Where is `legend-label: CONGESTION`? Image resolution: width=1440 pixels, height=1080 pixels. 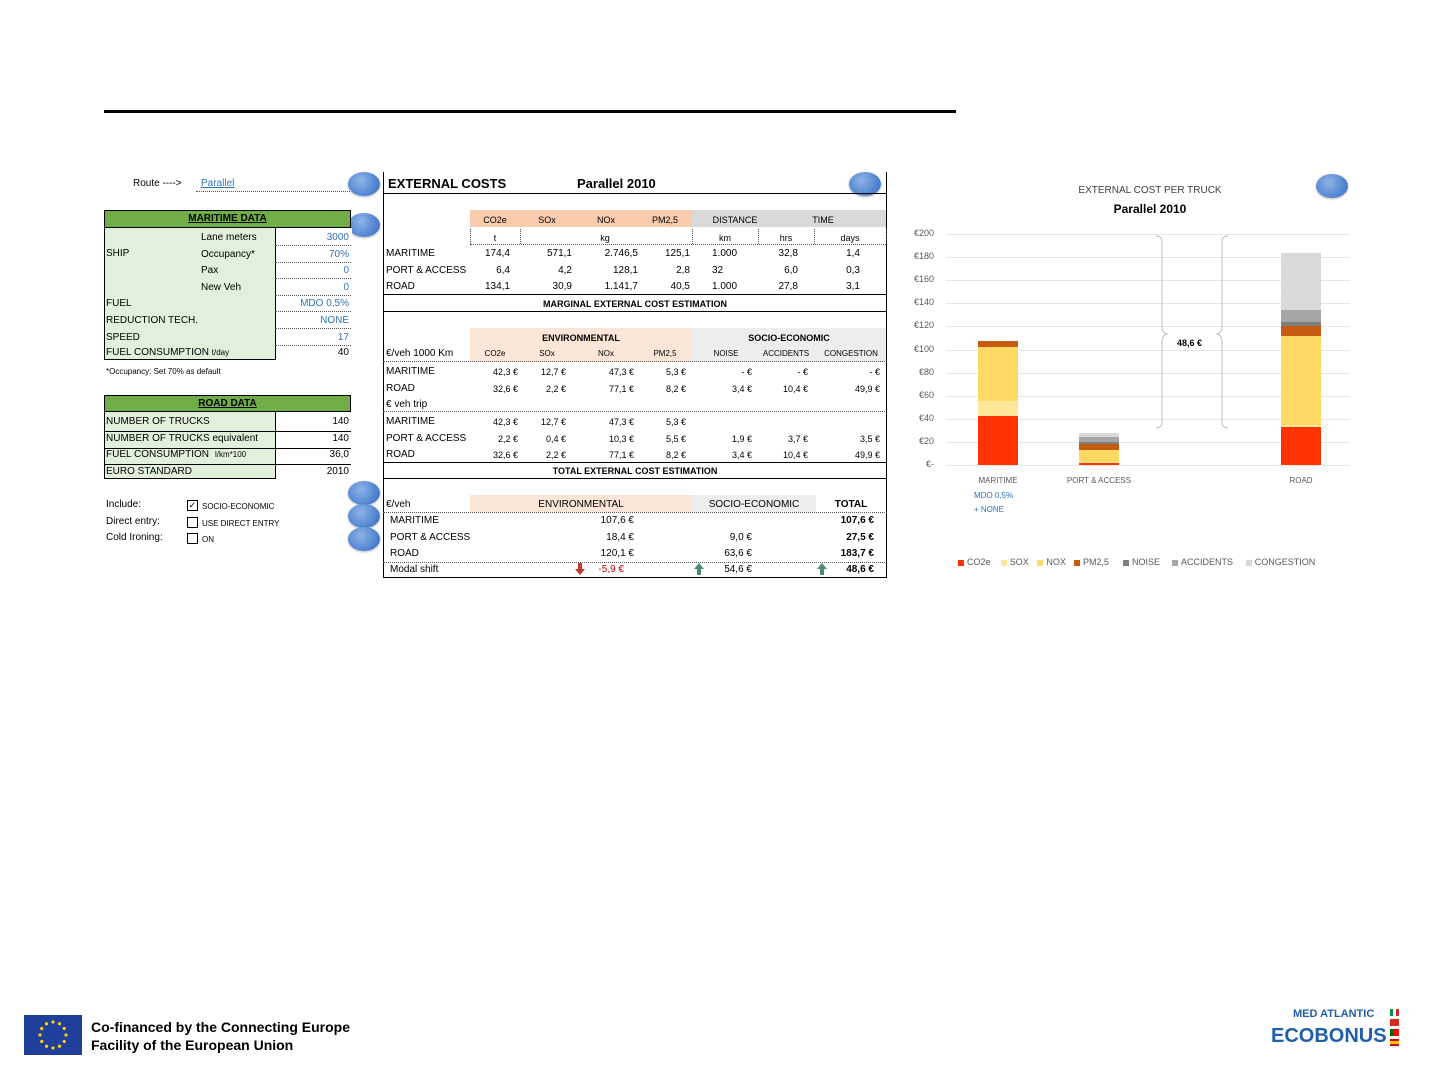 legend-label: CONGESTION is located at coordinates (1285, 562).